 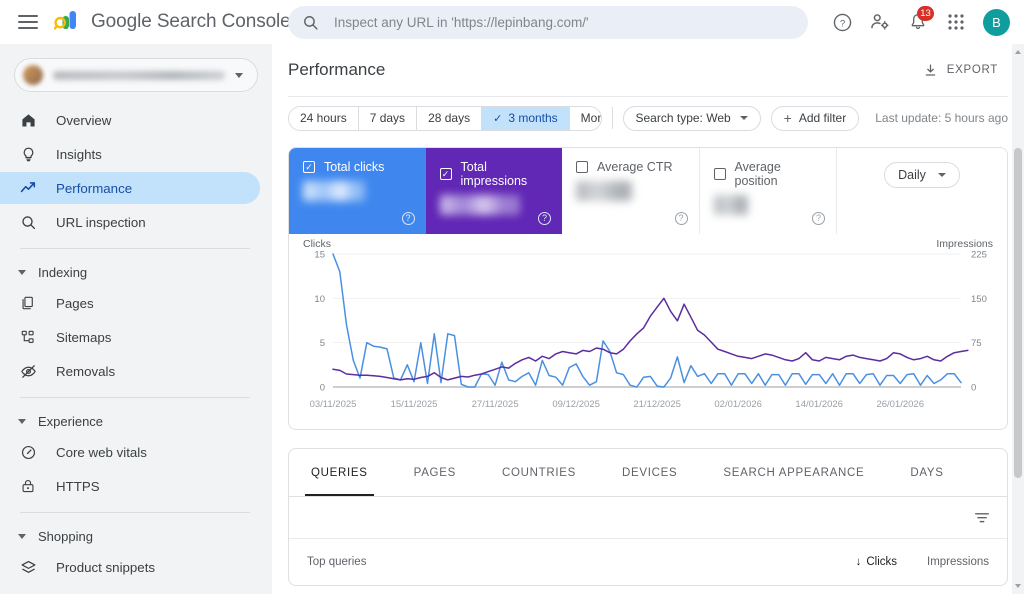 I want to click on checkbox-average-position, so click(x=719, y=174).